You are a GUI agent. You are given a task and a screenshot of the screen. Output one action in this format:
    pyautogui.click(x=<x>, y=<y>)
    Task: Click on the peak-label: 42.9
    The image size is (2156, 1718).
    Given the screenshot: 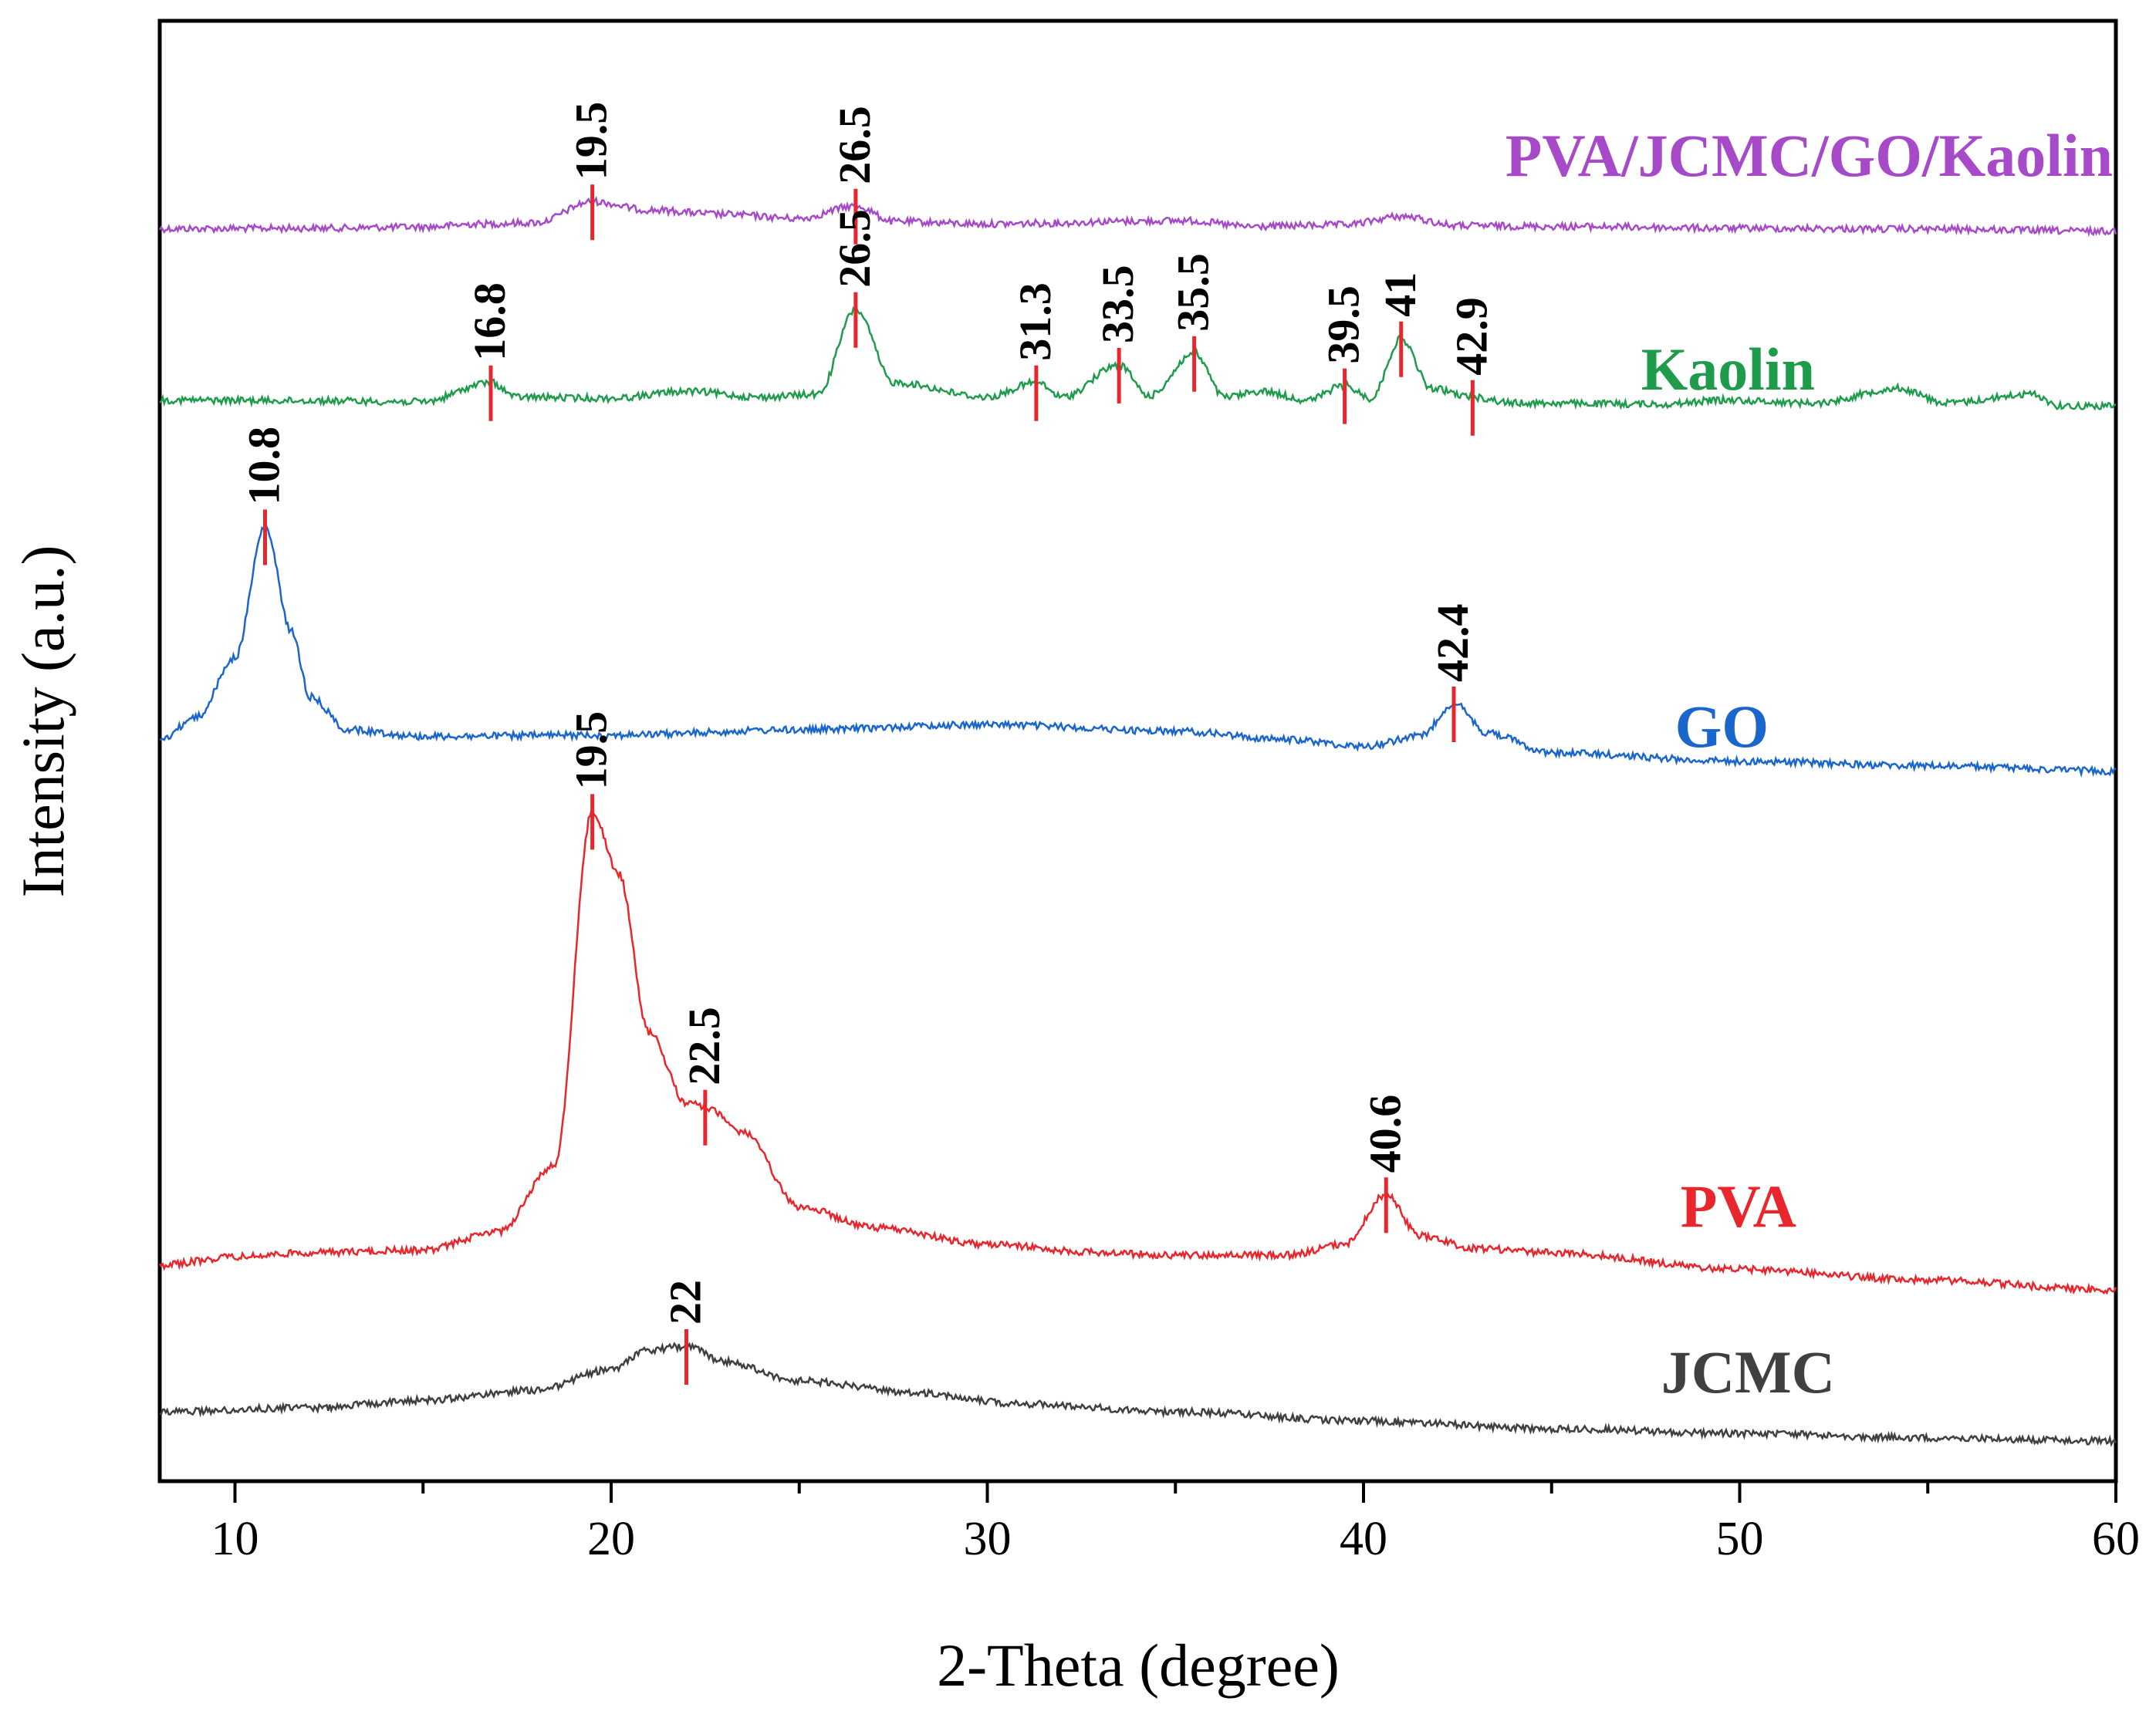 What is the action you would take?
    pyautogui.click(x=1471, y=336)
    